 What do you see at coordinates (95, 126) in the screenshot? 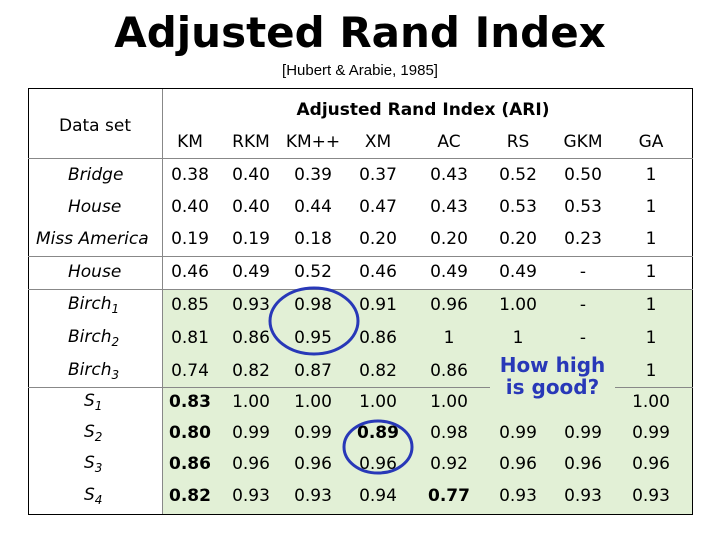
I see `row-header: Data set` at bounding box center [95, 126].